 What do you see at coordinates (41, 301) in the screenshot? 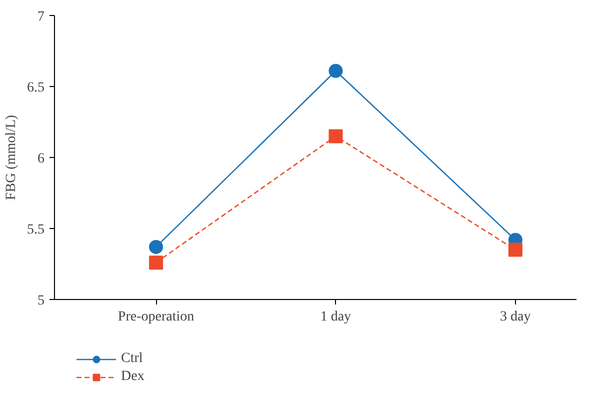
I see `y-tick-label: 5` at bounding box center [41, 301].